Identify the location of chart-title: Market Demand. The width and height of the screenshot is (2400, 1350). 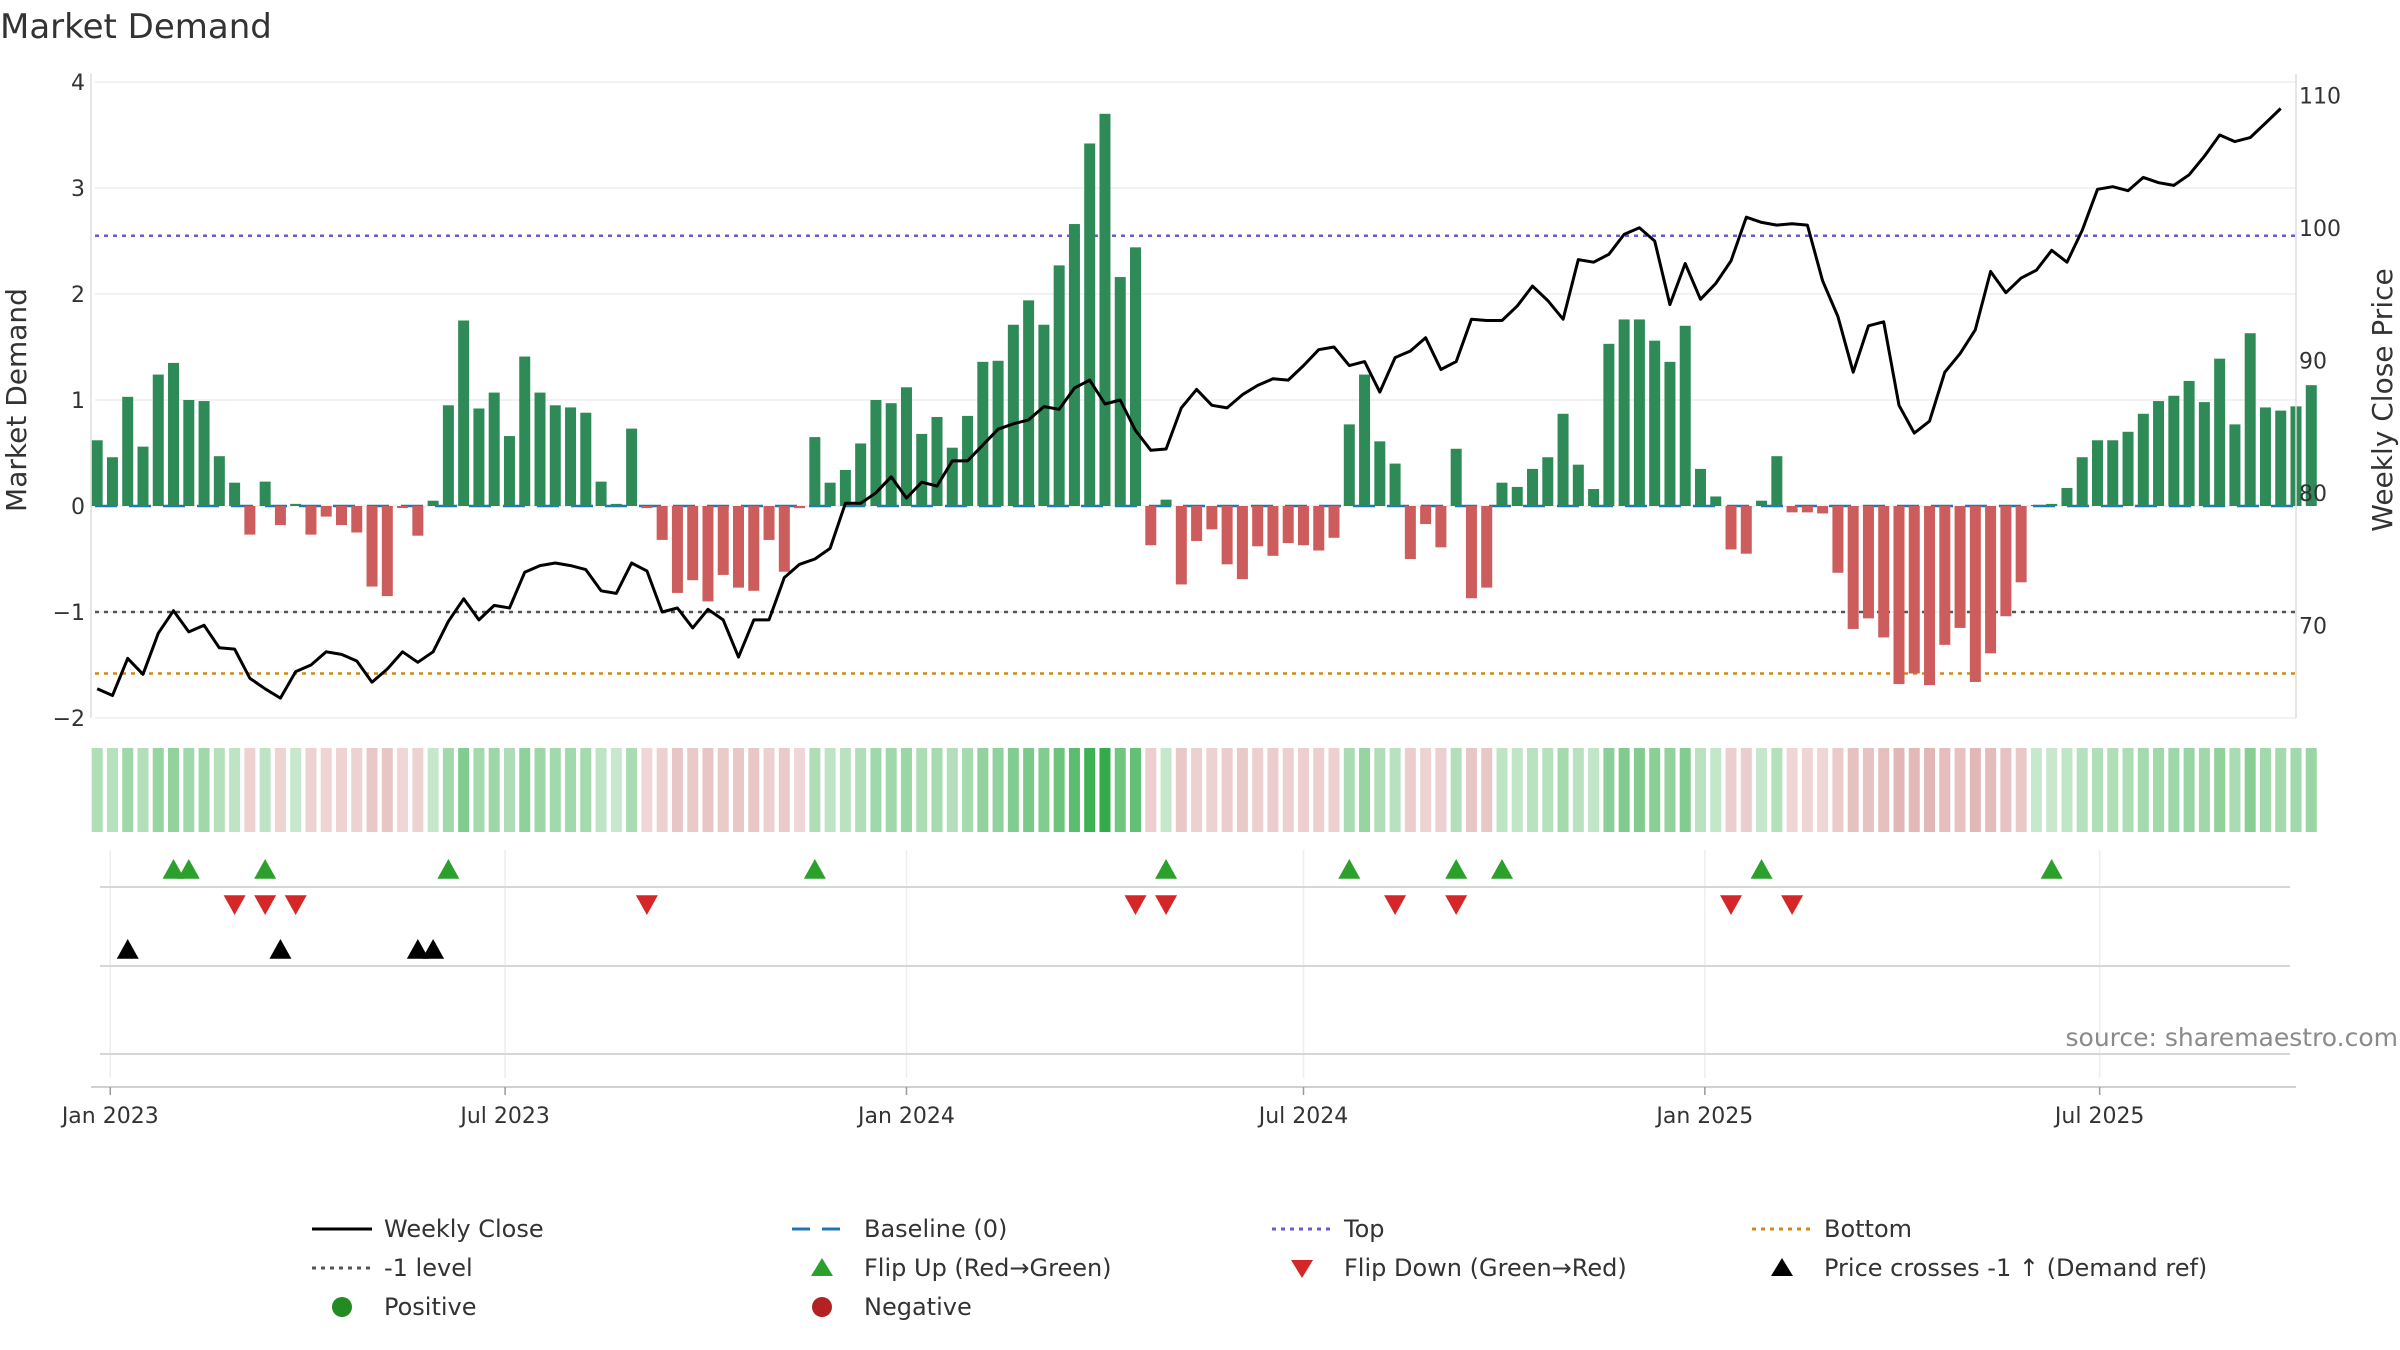
(136, 27).